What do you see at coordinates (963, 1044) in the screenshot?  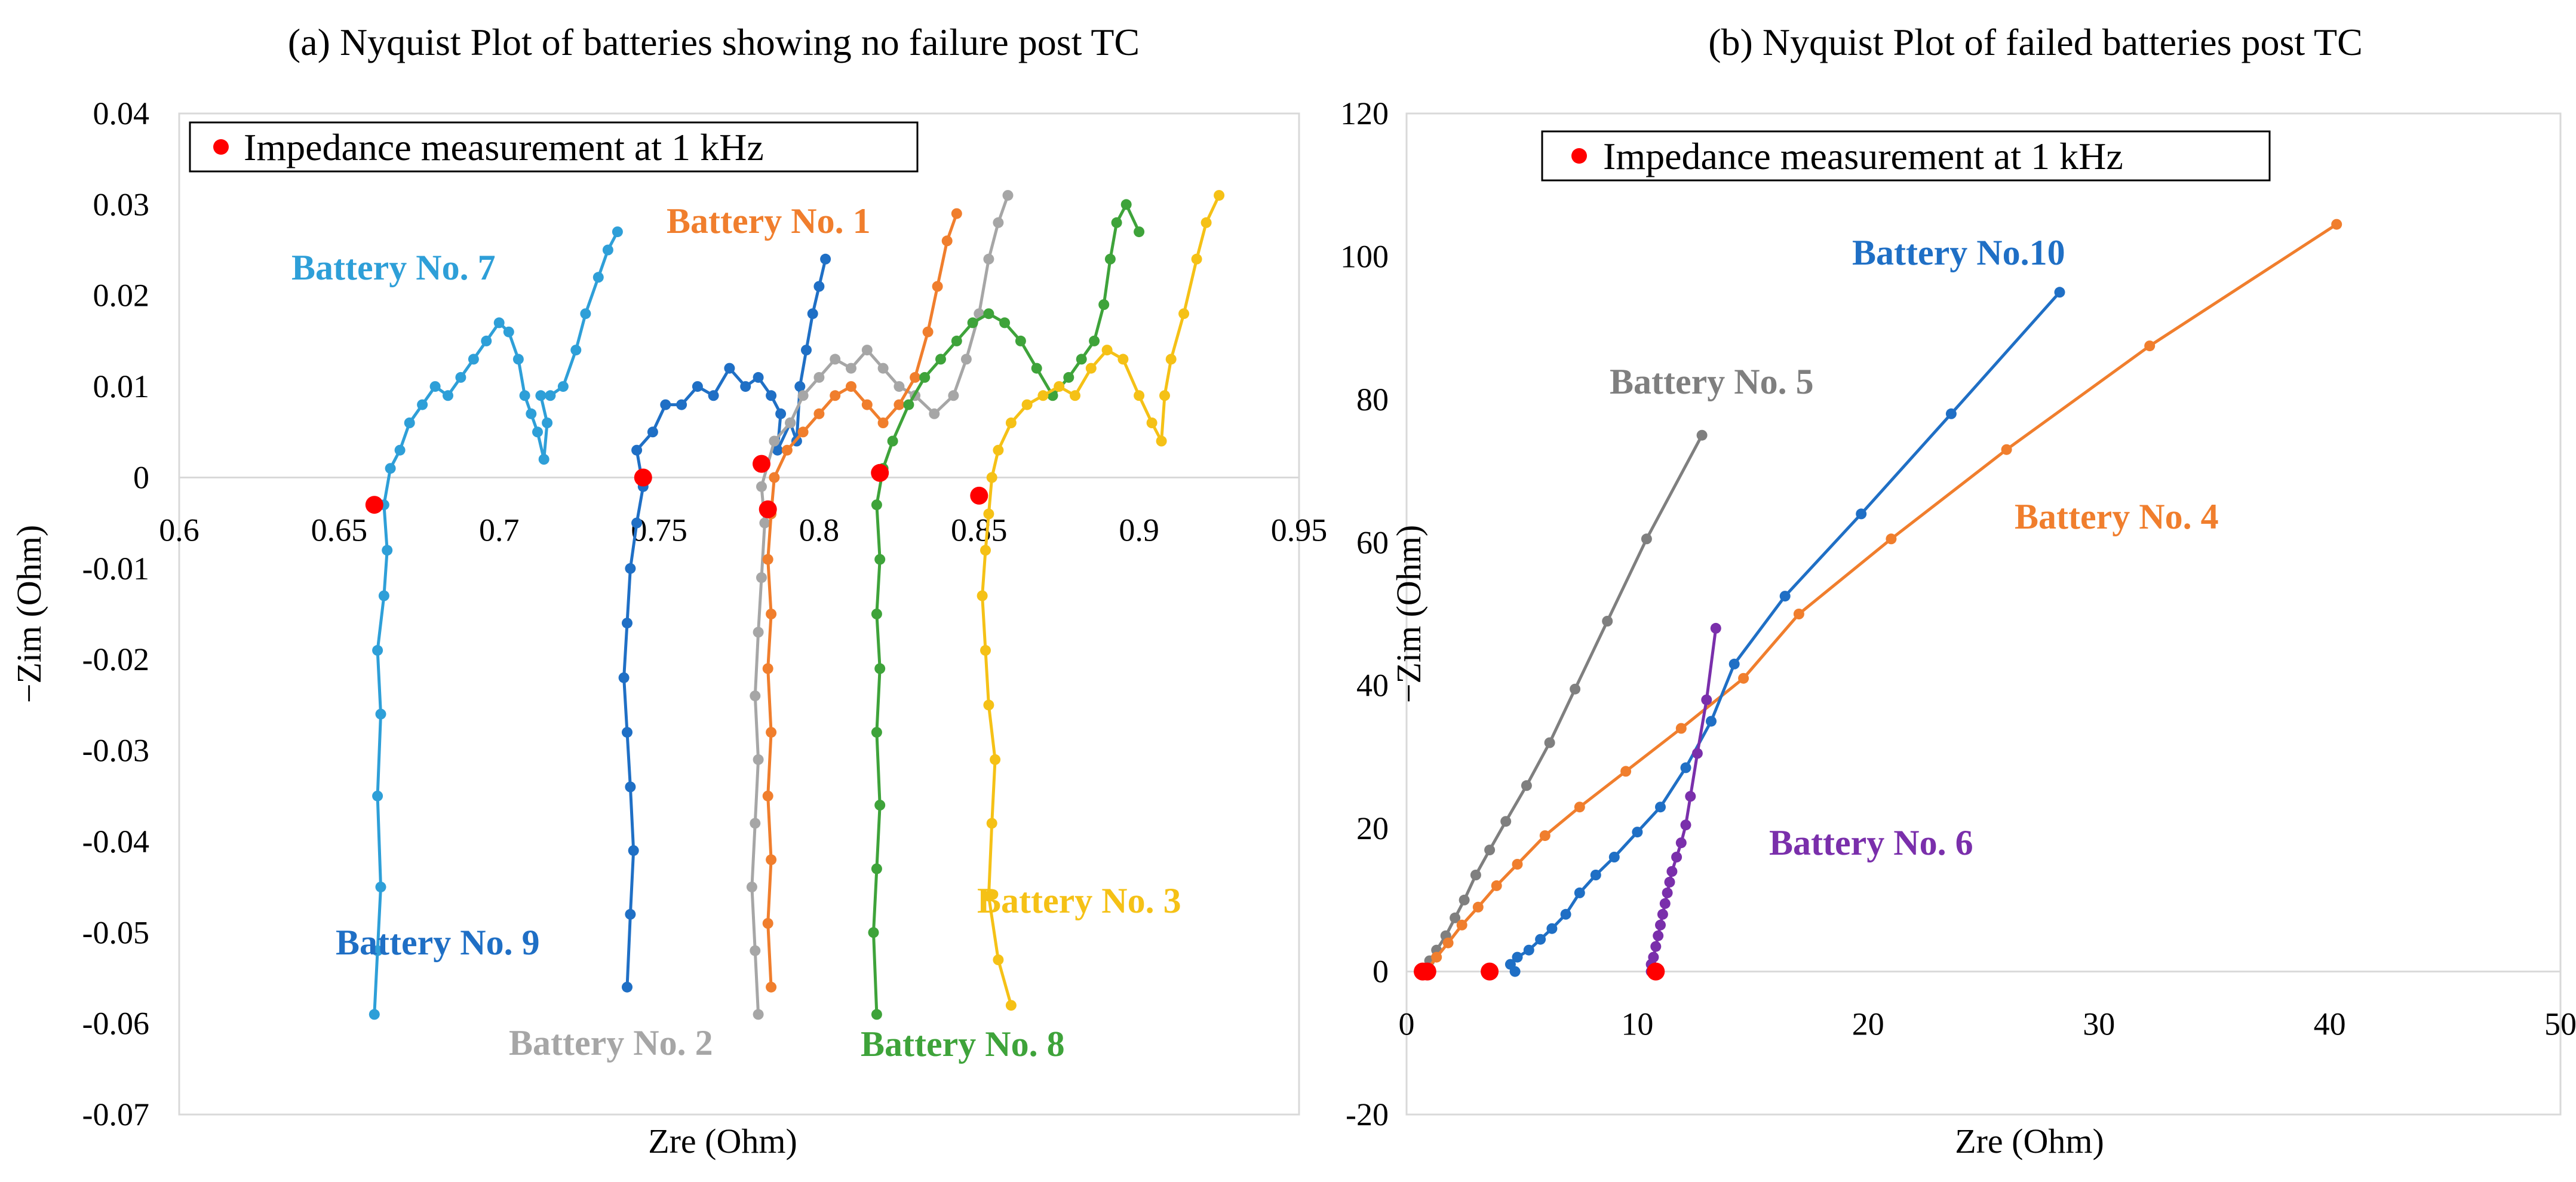 I see `label-battery-8: Battery No. 8` at bounding box center [963, 1044].